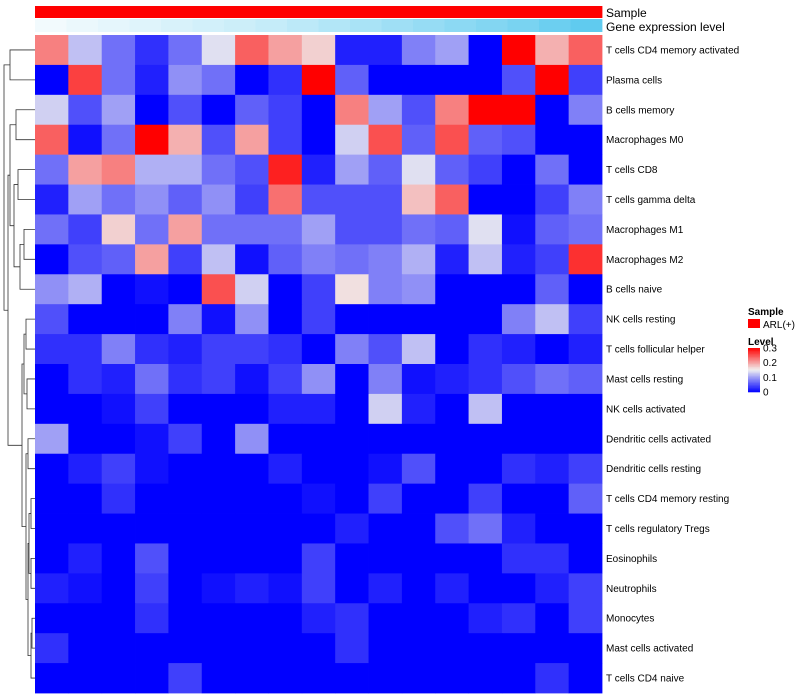 The width and height of the screenshot is (800, 700). I want to click on row-label: NK cells activated, so click(645, 409).